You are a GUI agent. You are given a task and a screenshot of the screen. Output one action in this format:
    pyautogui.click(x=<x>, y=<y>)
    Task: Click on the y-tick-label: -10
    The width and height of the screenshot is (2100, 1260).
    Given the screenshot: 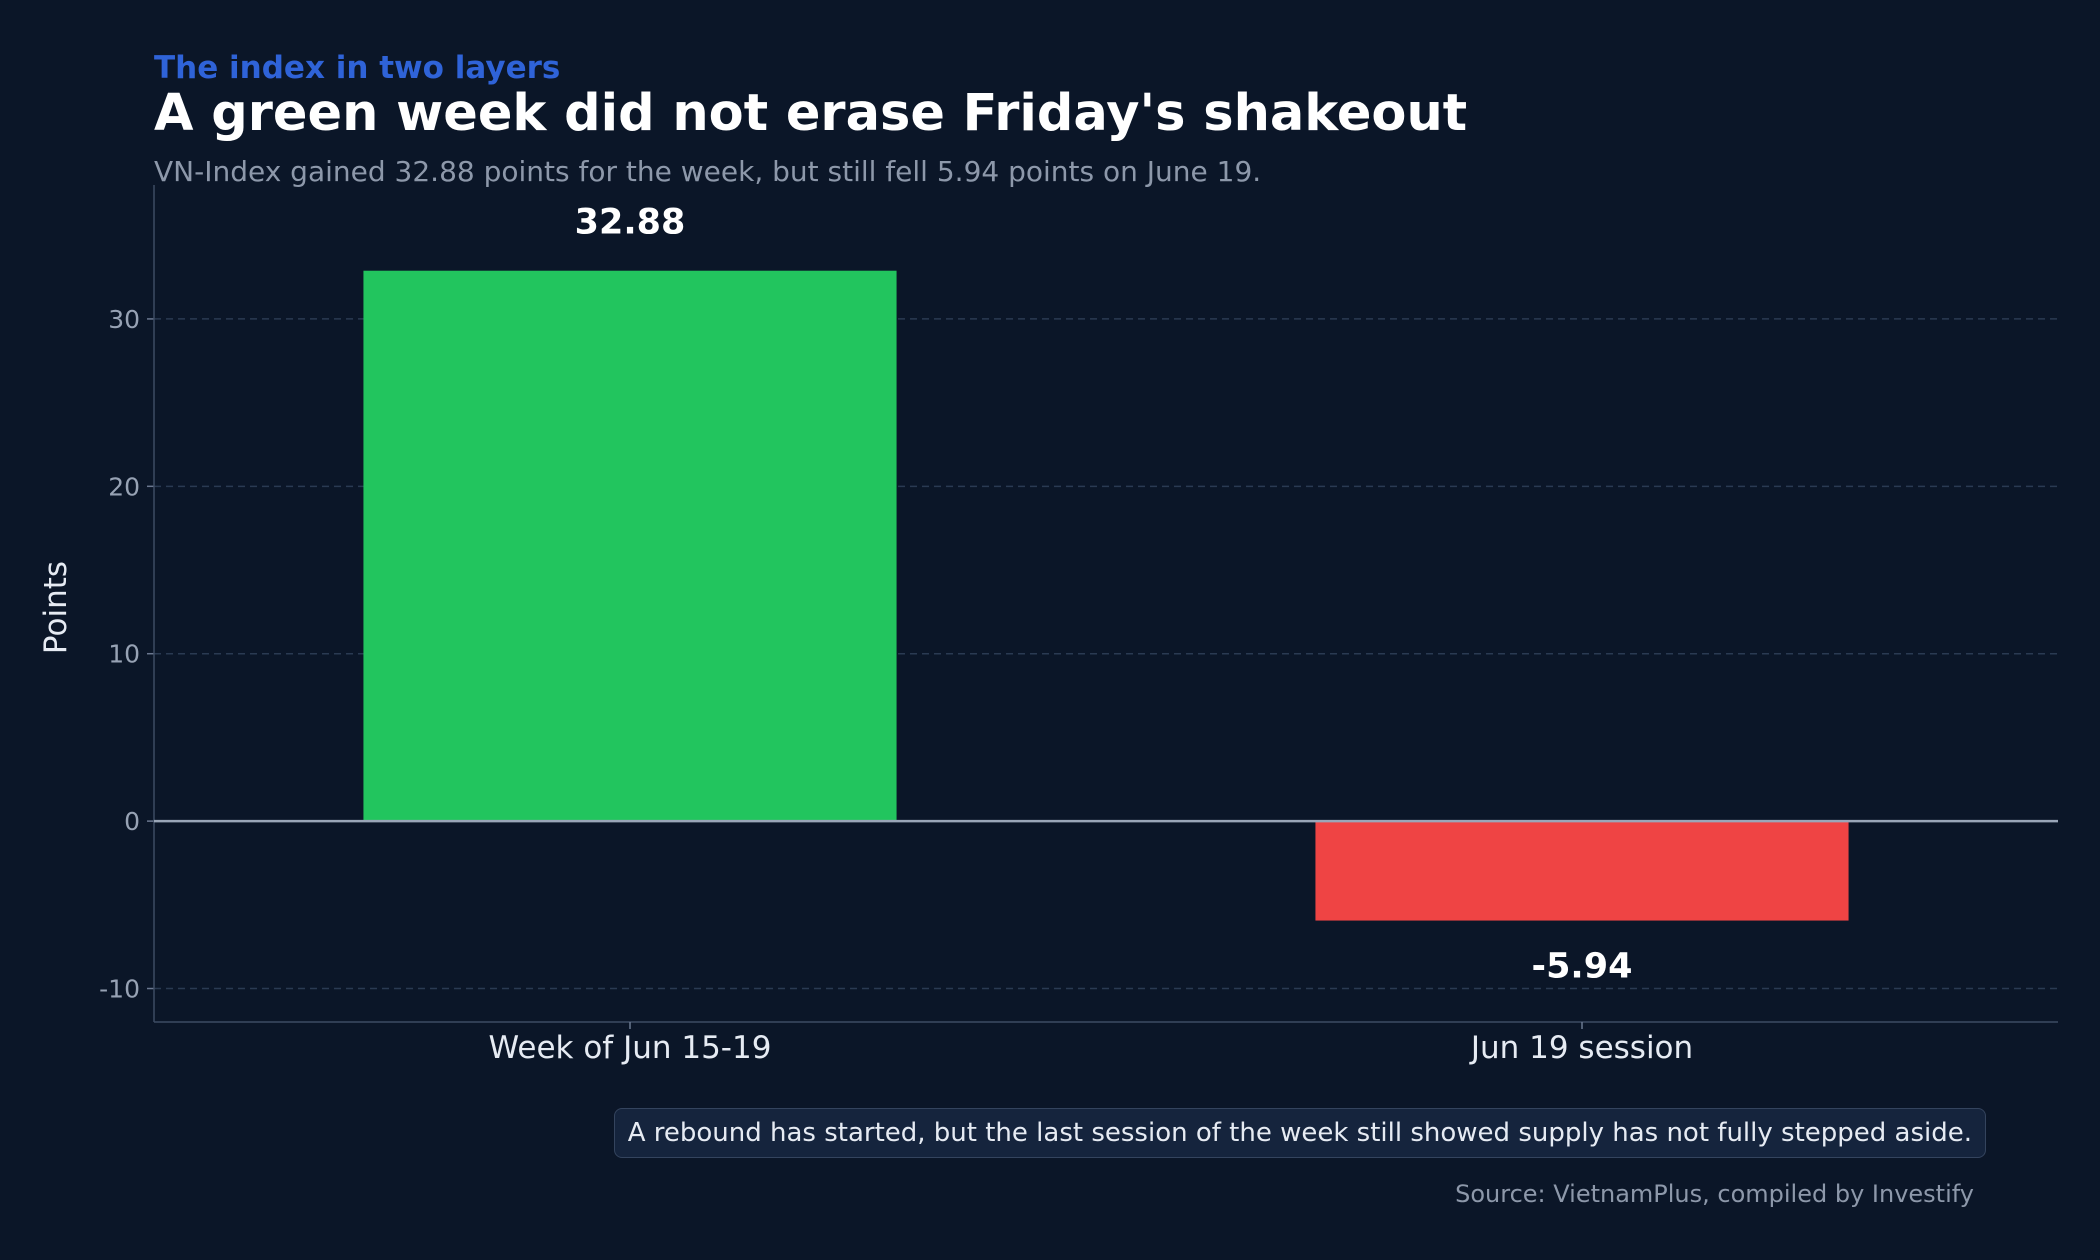 What is the action you would take?
    pyautogui.click(x=119, y=989)
    